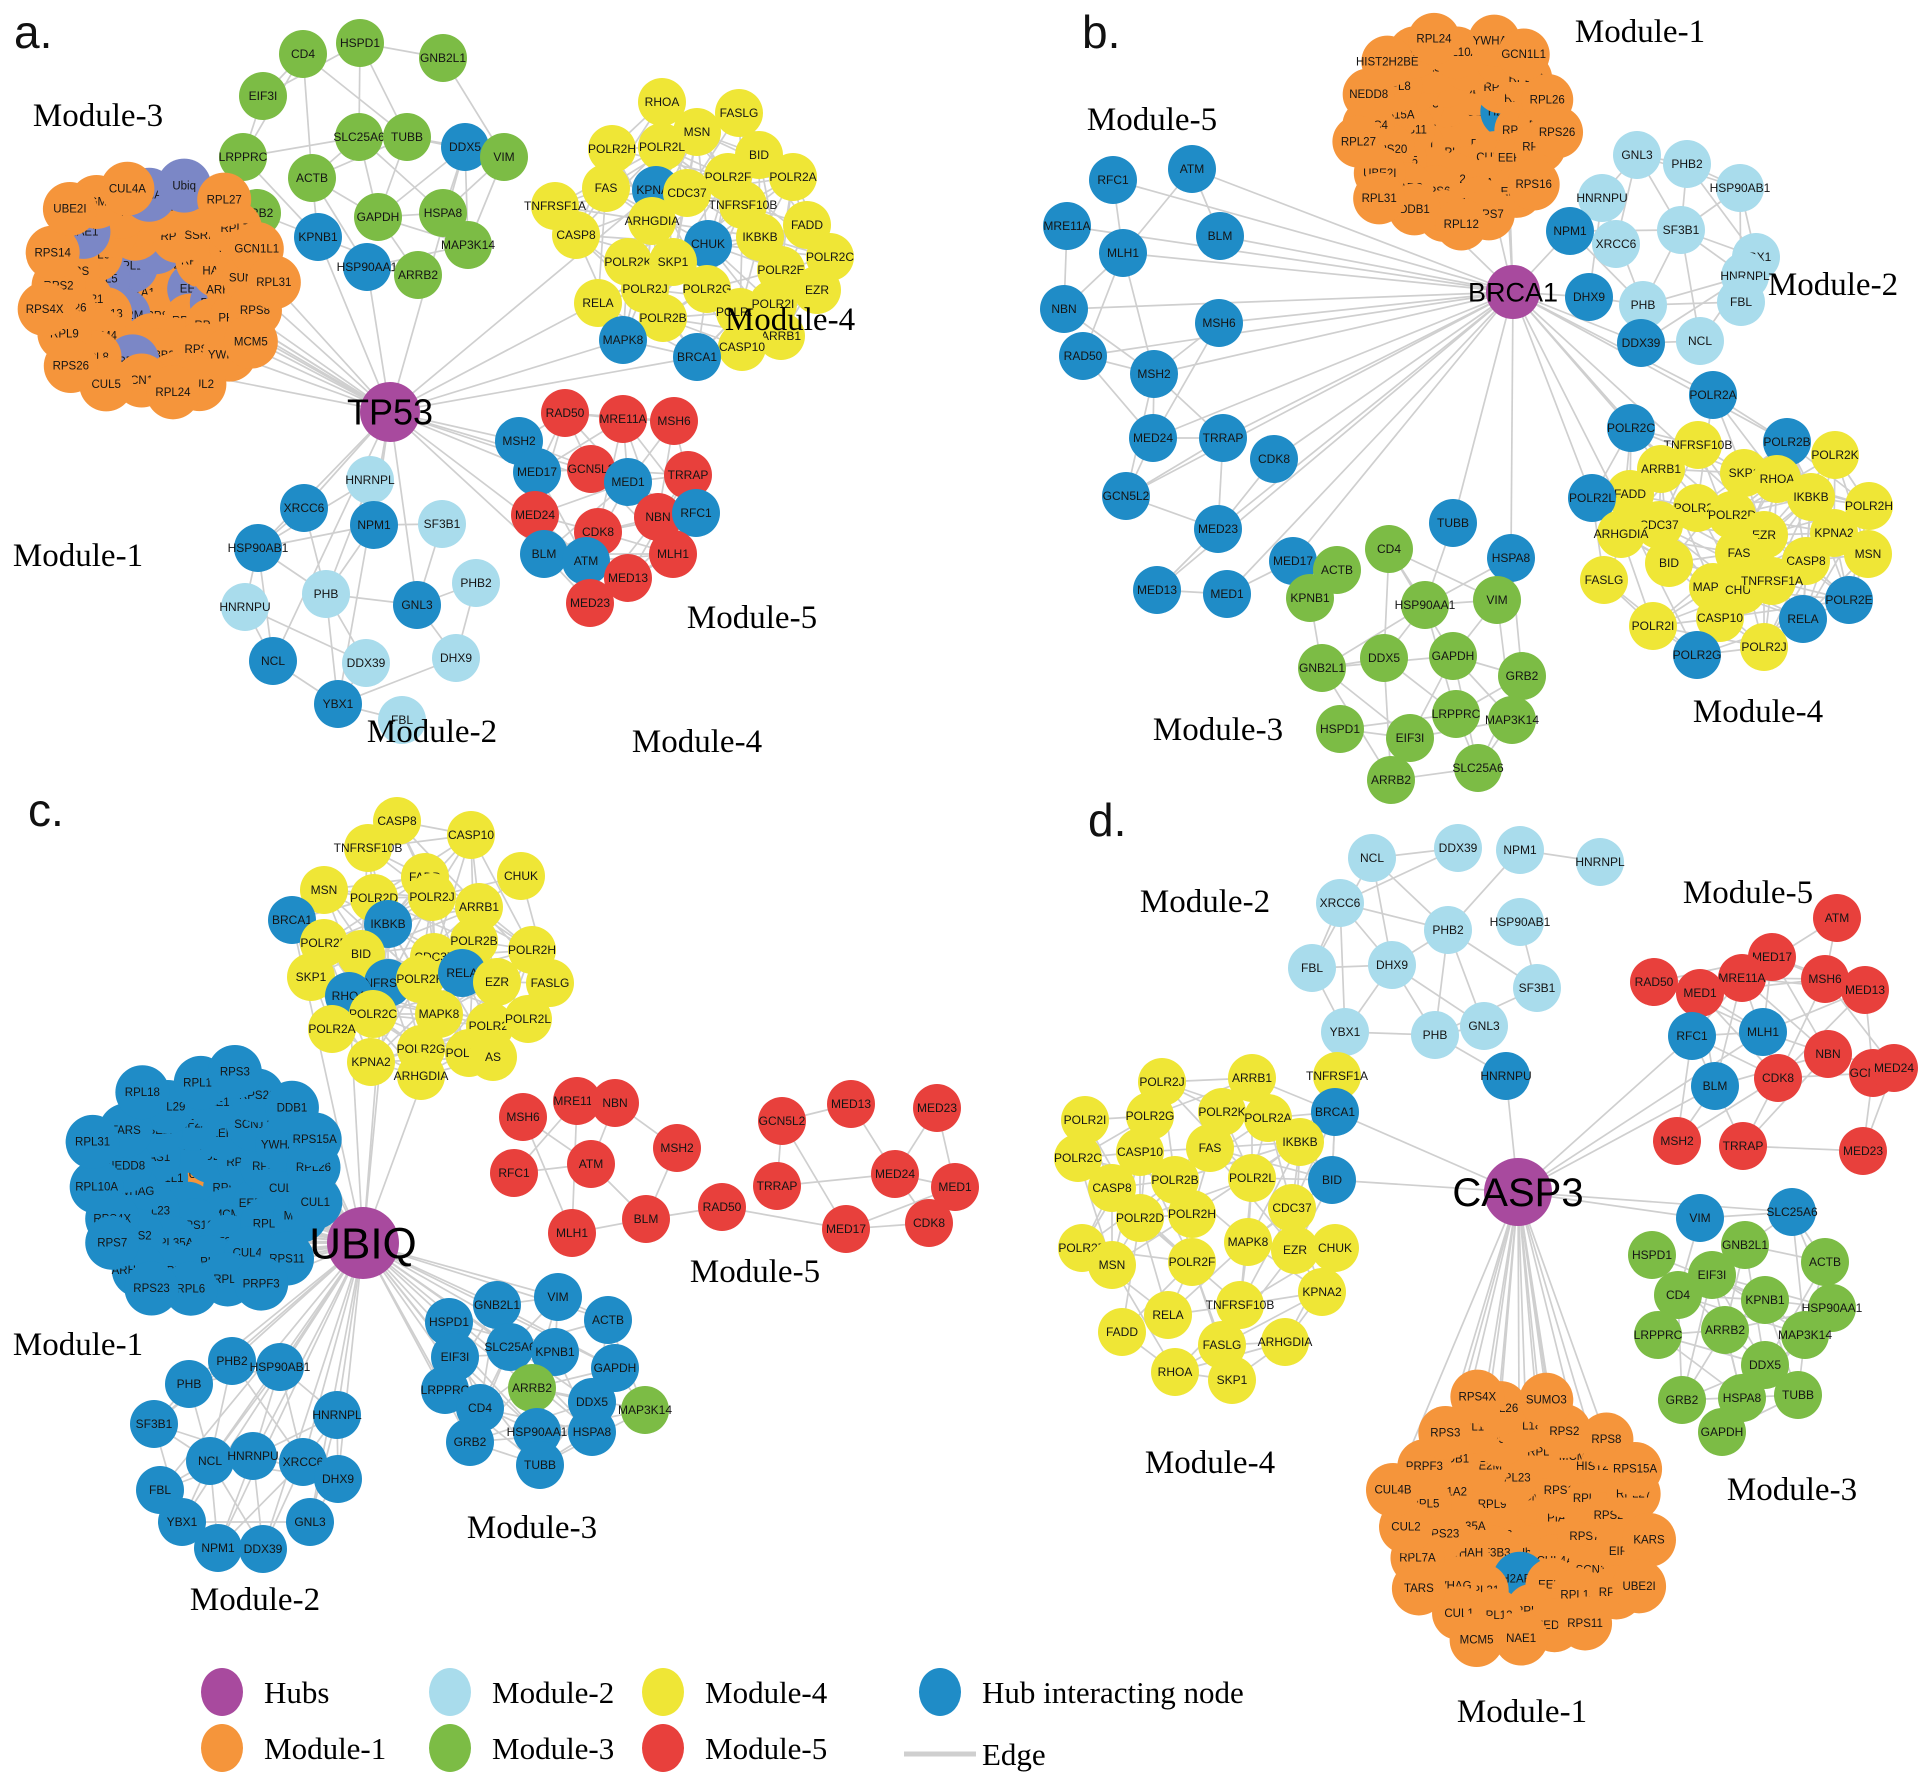  I want to click on gene-label: KPNB1, so click(318, 237).